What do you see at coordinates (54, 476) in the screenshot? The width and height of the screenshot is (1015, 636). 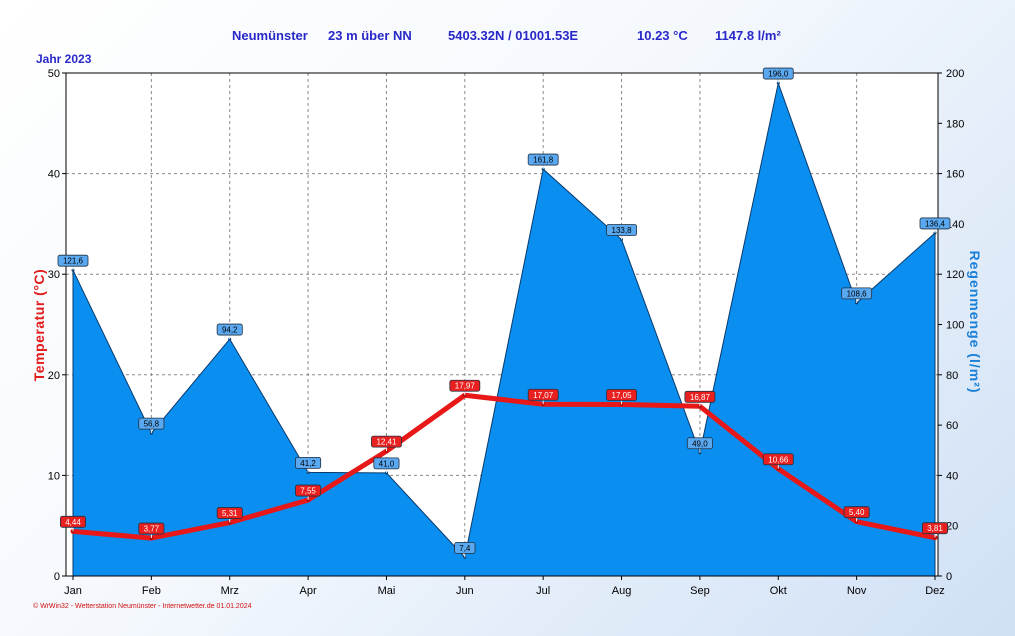 I see `left-axis-tick-label: 10` at bounding box center [54, 476].